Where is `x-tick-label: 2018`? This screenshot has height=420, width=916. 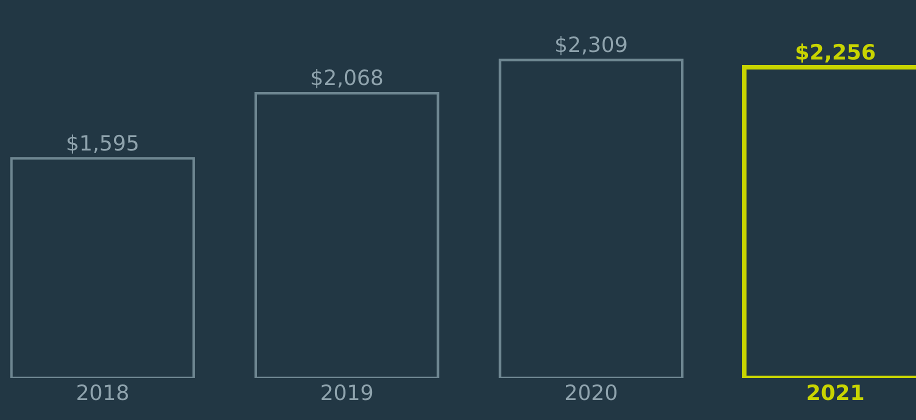 x-tick-label: 2018 is located at coordinates (103, 393).